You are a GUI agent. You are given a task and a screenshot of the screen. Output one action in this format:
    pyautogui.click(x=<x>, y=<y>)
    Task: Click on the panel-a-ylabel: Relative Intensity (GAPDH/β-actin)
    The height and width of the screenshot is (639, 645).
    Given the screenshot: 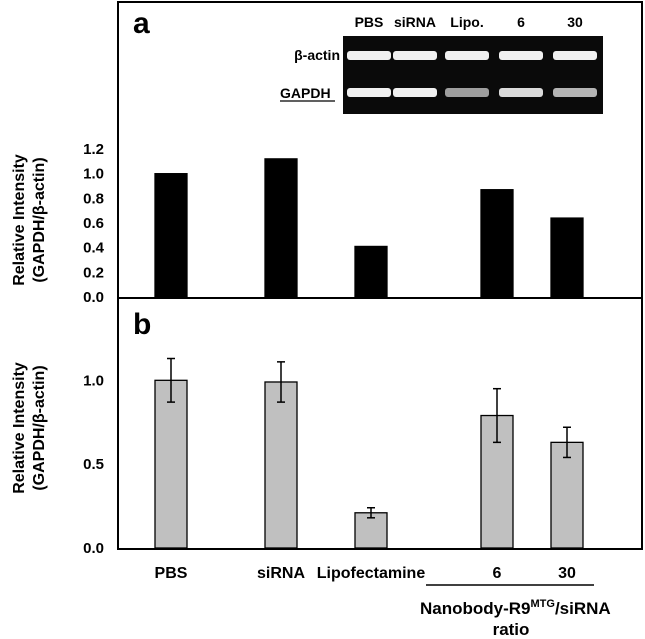 What is the action you would take?
    pyautogui.click(x=29, y=220)
    